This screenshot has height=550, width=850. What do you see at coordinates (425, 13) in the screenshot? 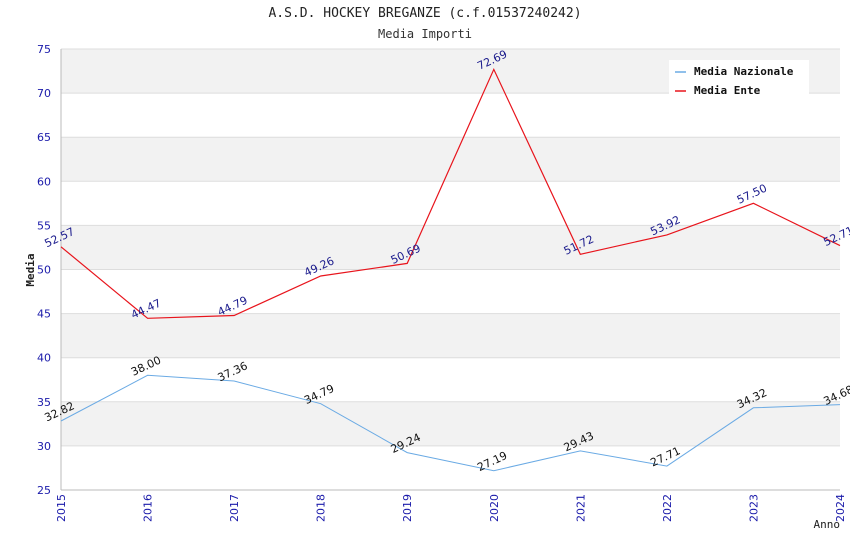
I see `chart-title: A.S.D. HOCKEY BREGANZE (c.f.01537240242)` at bounding box center [425, 13].